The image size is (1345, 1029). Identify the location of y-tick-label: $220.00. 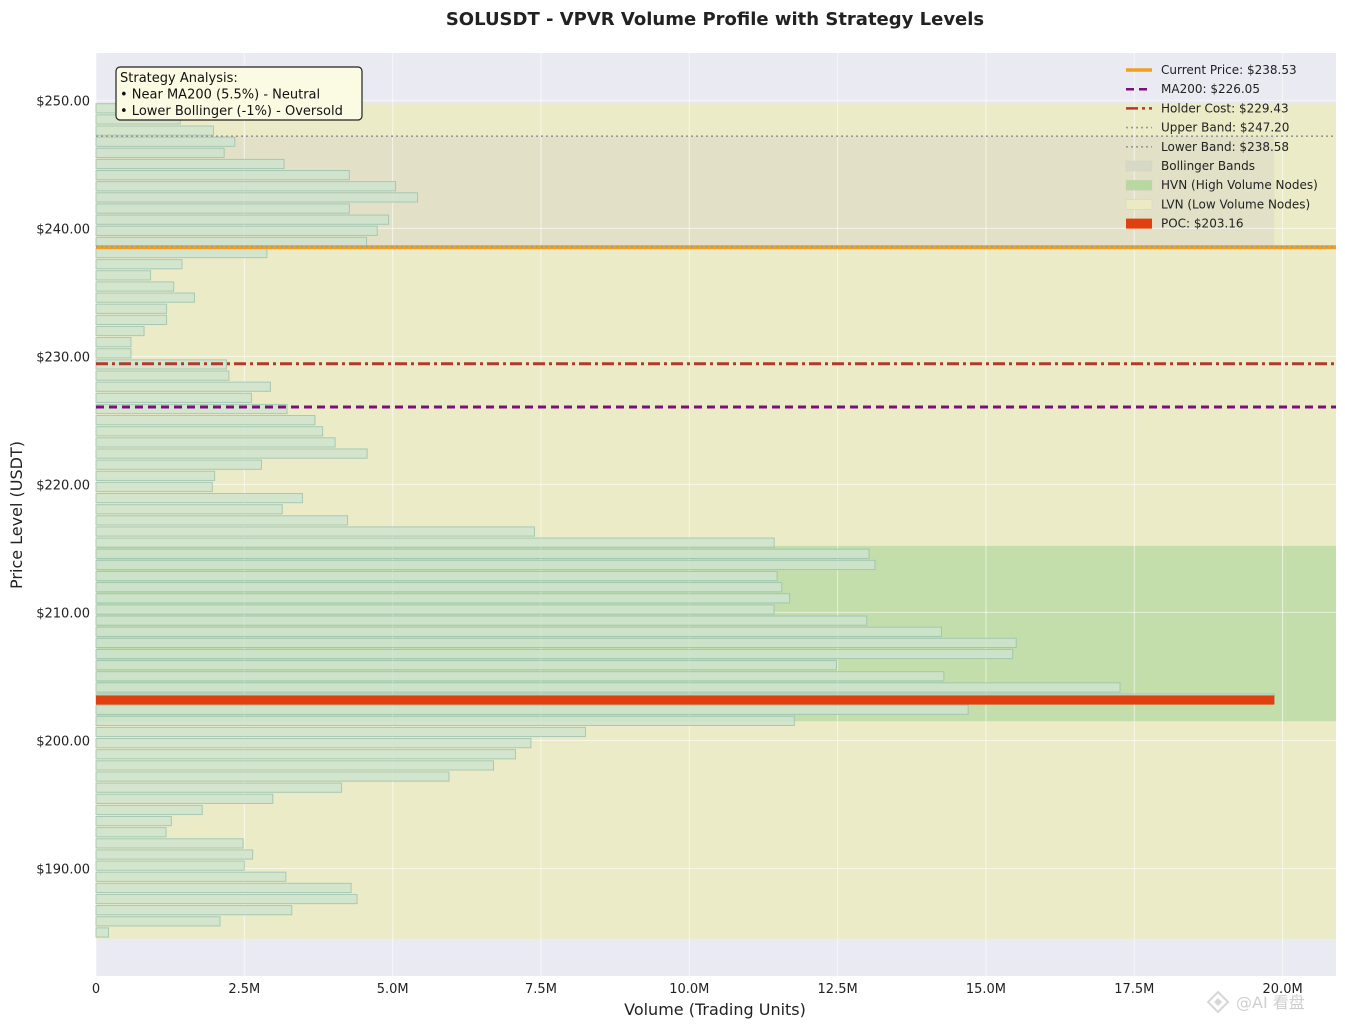
(63, 485).